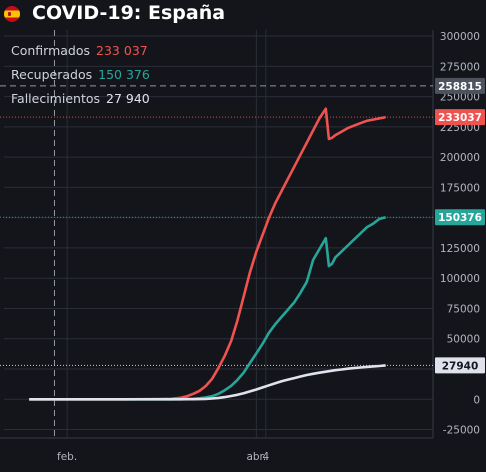 The image size is (486, 472). Describe the element at coordinates (460, 158) in the screenshot. I see `y-tick-label: 200000` at that location.